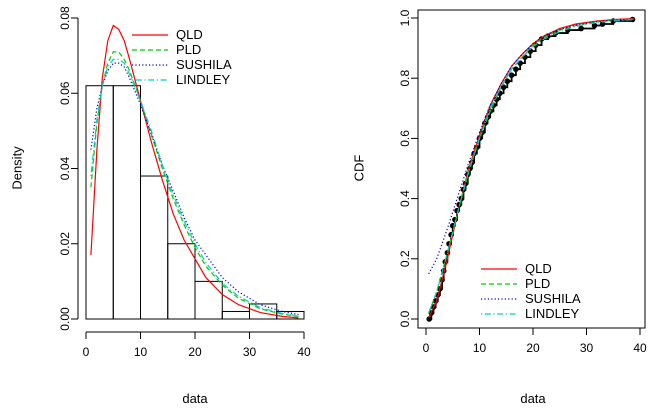 The image size is (652, 410). I want to click on y-tick-label: 0.08, so click(65, 18).